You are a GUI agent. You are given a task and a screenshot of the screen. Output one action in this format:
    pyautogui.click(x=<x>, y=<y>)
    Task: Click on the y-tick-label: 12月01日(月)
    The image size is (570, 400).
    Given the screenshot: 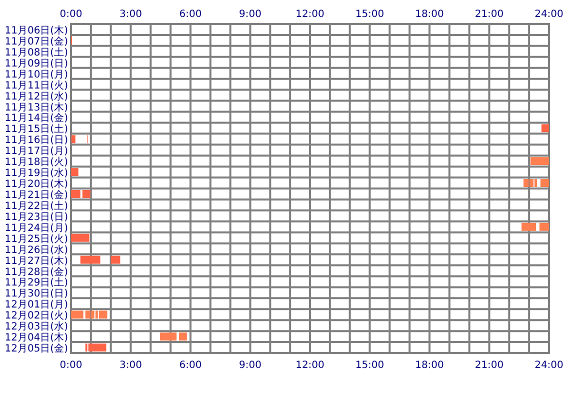 What is the action you would take?
    pyautogui.click(x=36, y=305)
    